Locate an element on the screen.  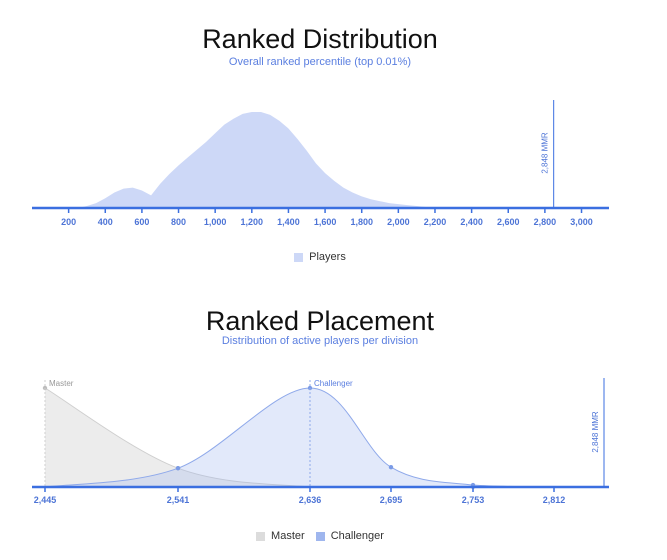
chart2-legend: Master Challenger is located at coordinates (320, 537).